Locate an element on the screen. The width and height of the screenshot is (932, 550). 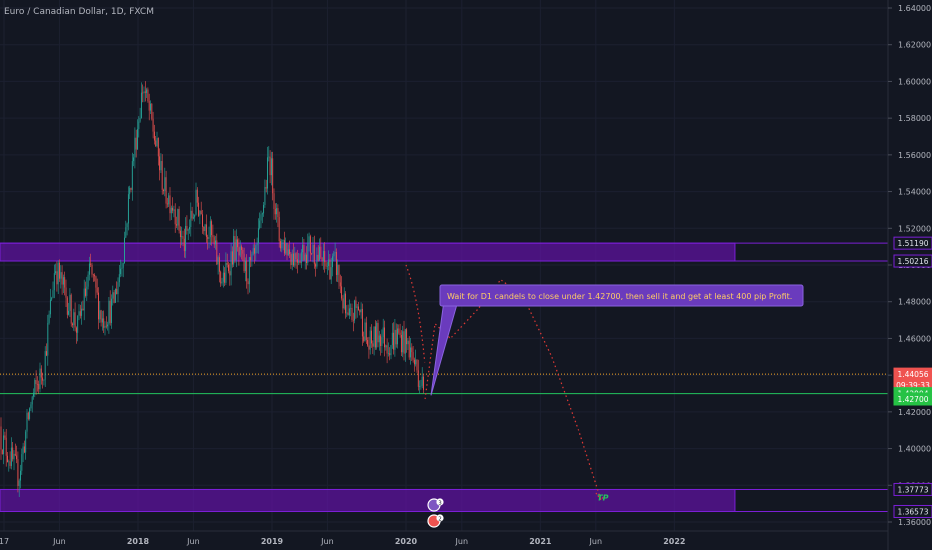
price-label: 1.50216 is located at coordinates (912, 261).